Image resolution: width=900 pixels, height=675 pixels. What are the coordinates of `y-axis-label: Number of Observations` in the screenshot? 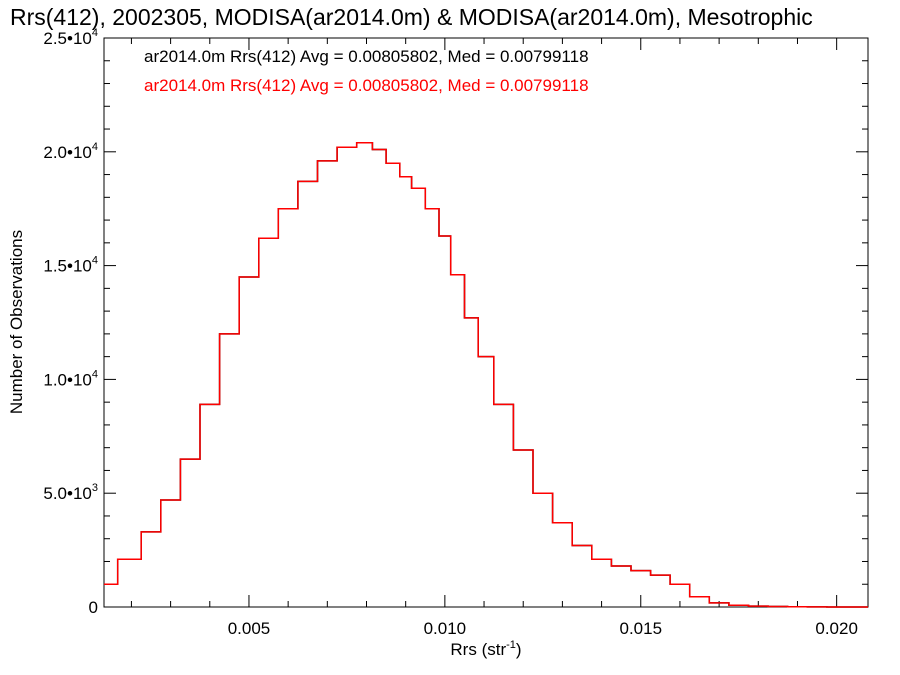 It's located at (16, 322).